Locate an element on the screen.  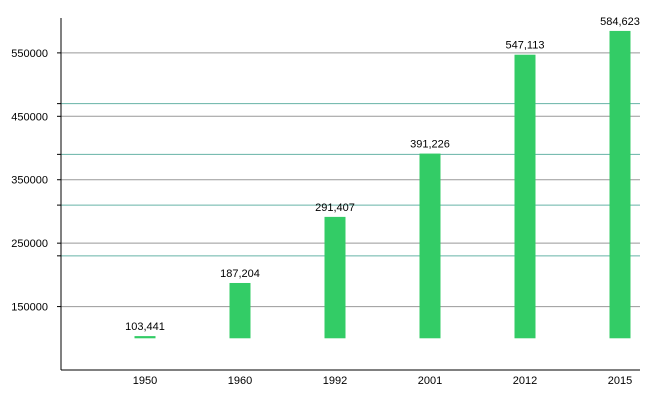
x-tick-label: 2015 is located at coordinates (620, 381).